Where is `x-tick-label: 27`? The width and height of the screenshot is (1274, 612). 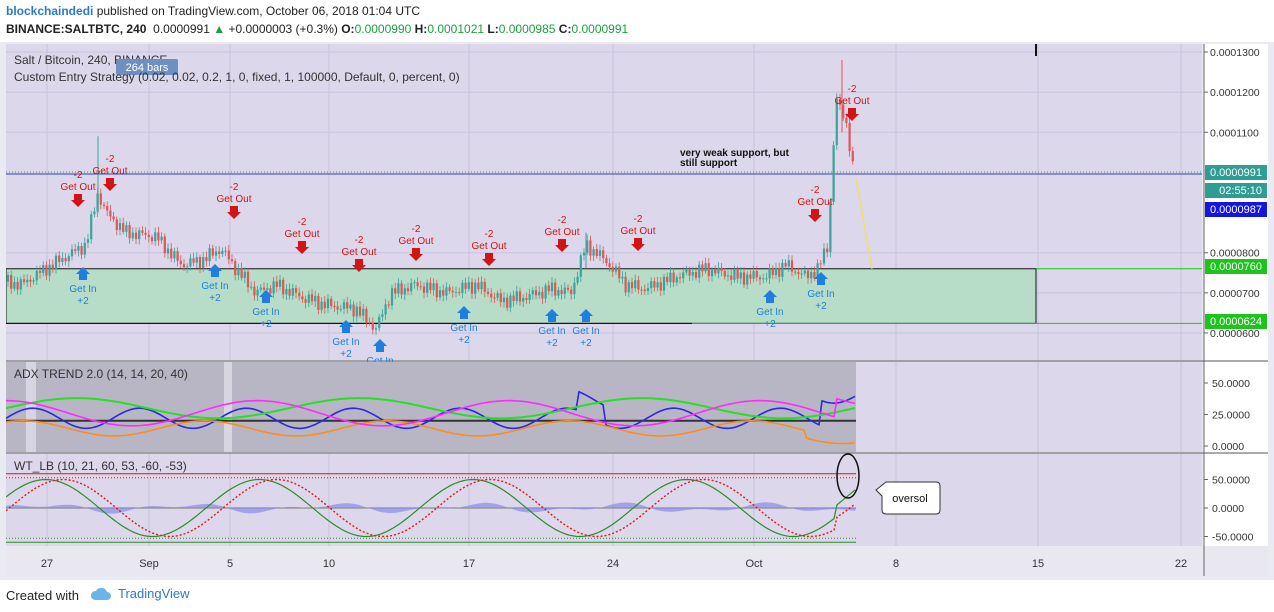
x-tick-label: 27 is located at coordinates (47, 564).